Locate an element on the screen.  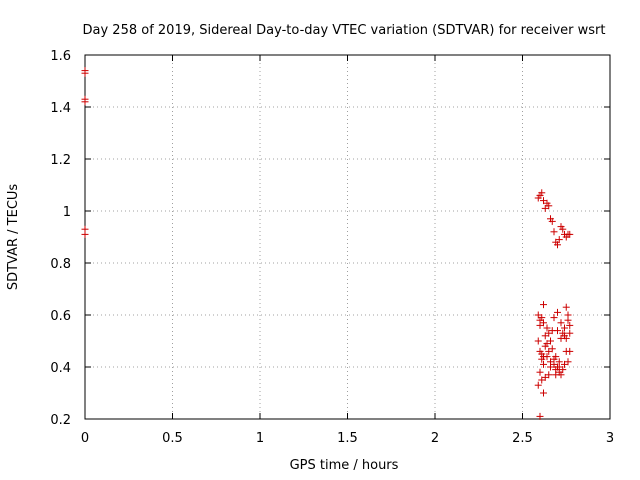
x-tick-label: 2.5 is located at coordinates (522, 438).